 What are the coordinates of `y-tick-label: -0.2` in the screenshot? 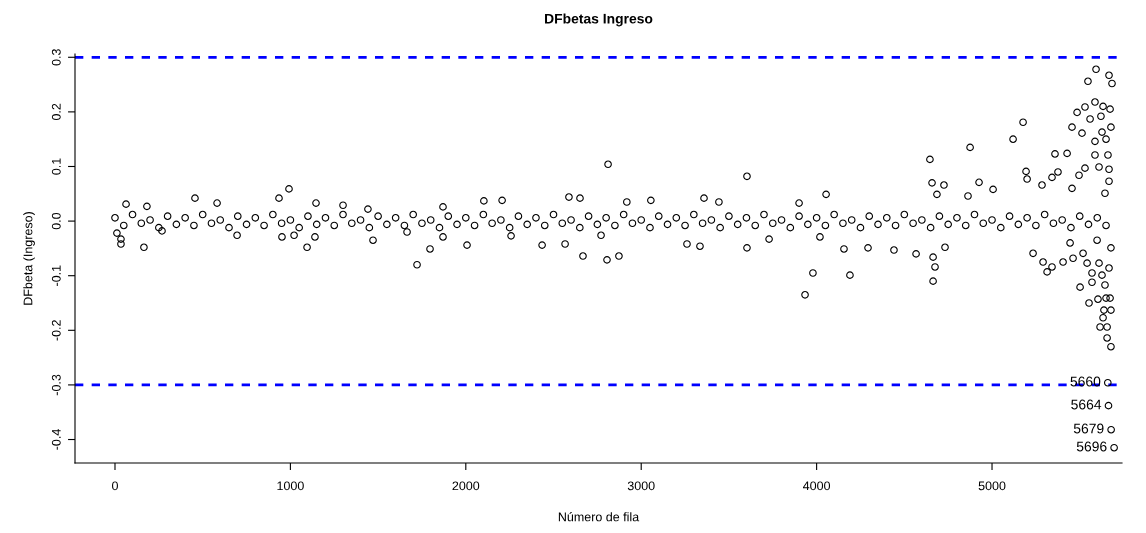 It's located at (56, 330).